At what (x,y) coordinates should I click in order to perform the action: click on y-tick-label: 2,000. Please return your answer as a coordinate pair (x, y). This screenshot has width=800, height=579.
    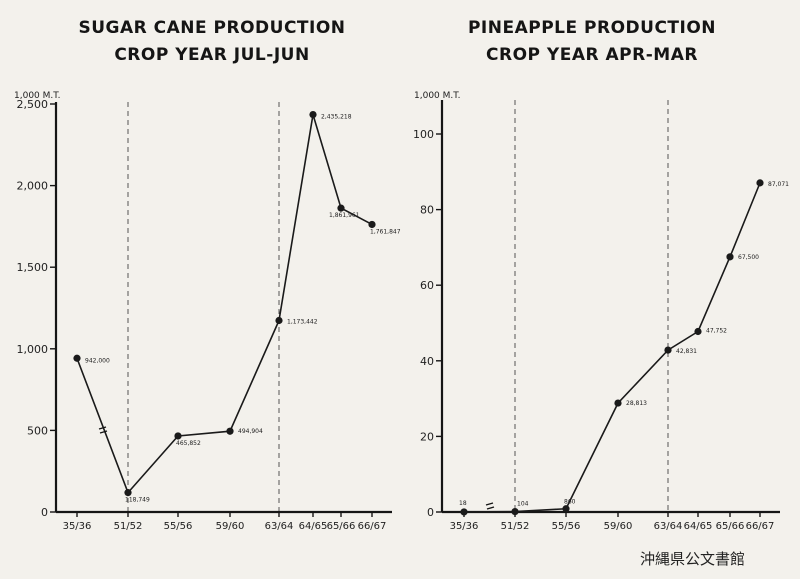
    Looking at the image, I should click on (33, 186).